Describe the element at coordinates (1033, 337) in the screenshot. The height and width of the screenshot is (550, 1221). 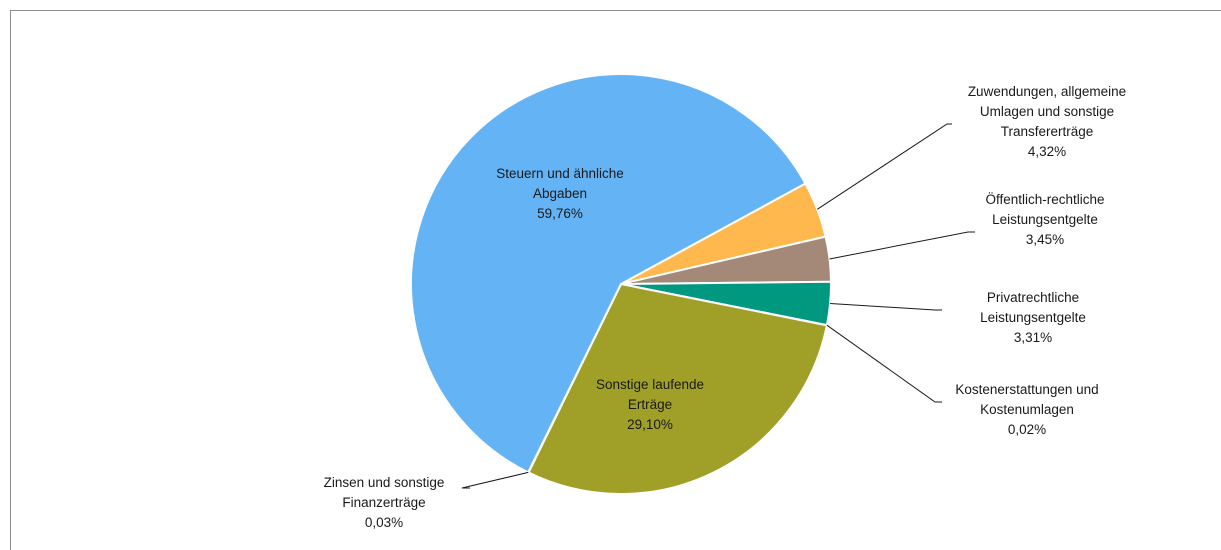
I see `slice-value-2: 3,31%` at that location.